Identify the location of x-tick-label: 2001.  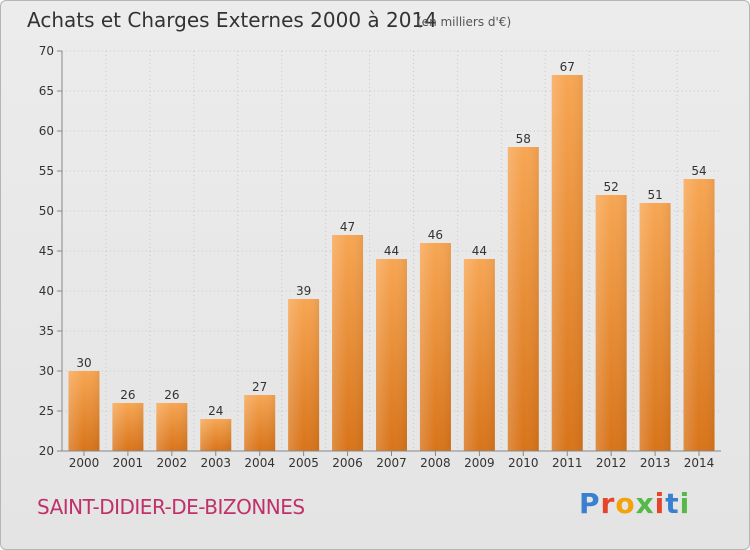
(128, 463).